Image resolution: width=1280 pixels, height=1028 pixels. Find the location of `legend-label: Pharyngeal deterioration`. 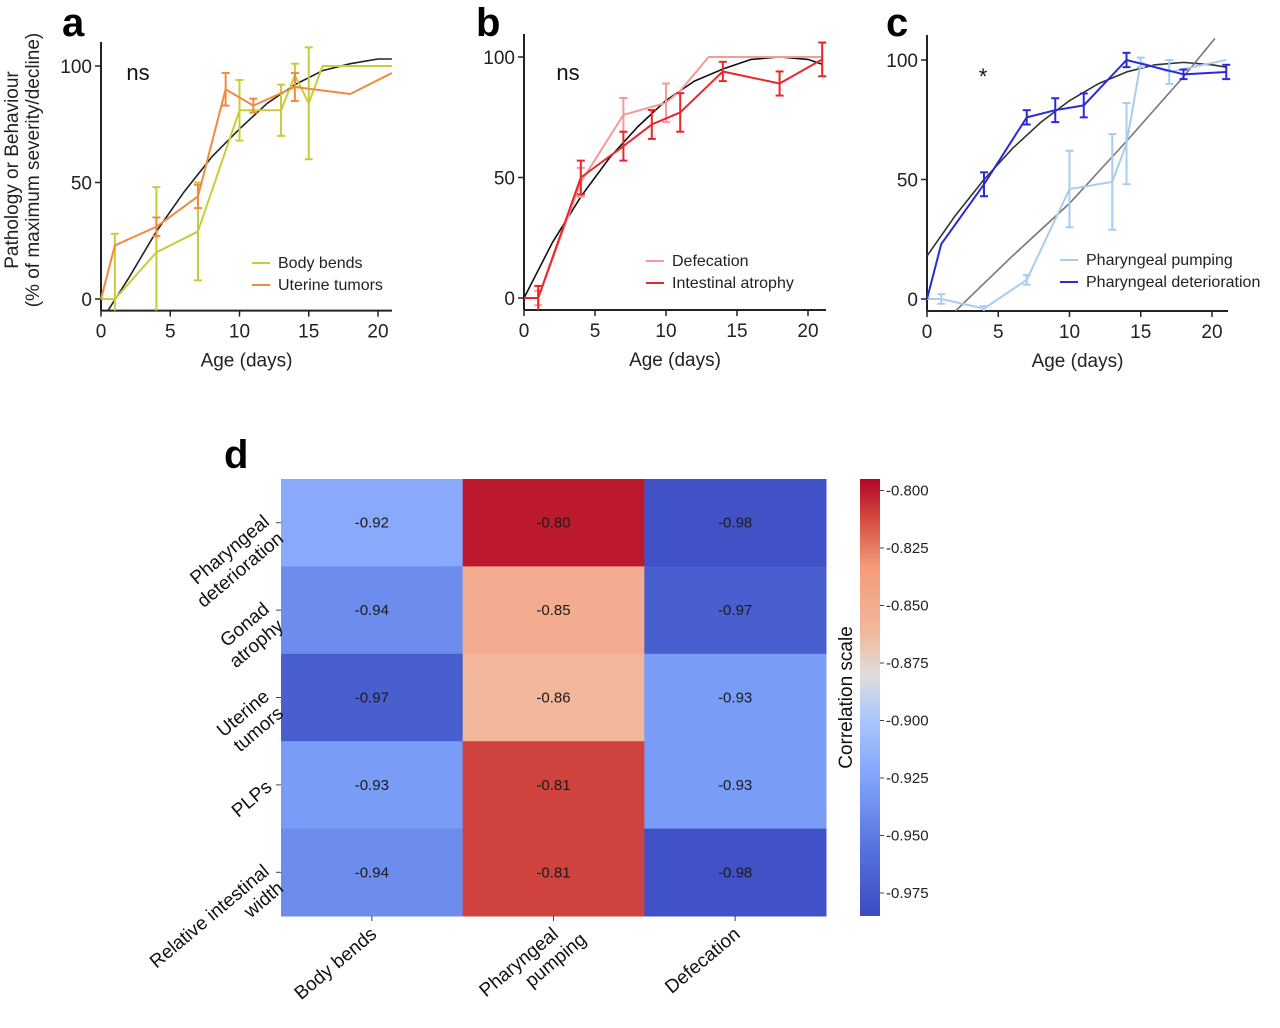

legend-label: Pharyngeal deterioration is located at coordinates (1173, 282).